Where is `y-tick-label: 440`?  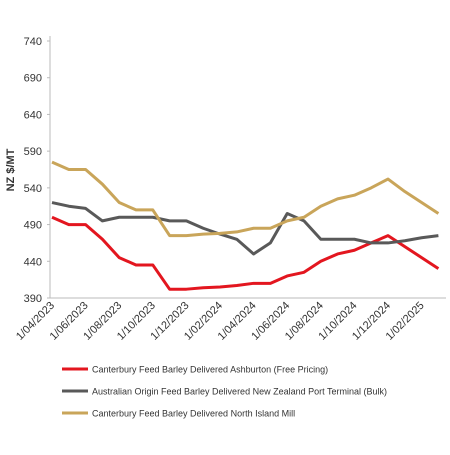 y-tick-label: 440 is located at coordinates (33, 262).